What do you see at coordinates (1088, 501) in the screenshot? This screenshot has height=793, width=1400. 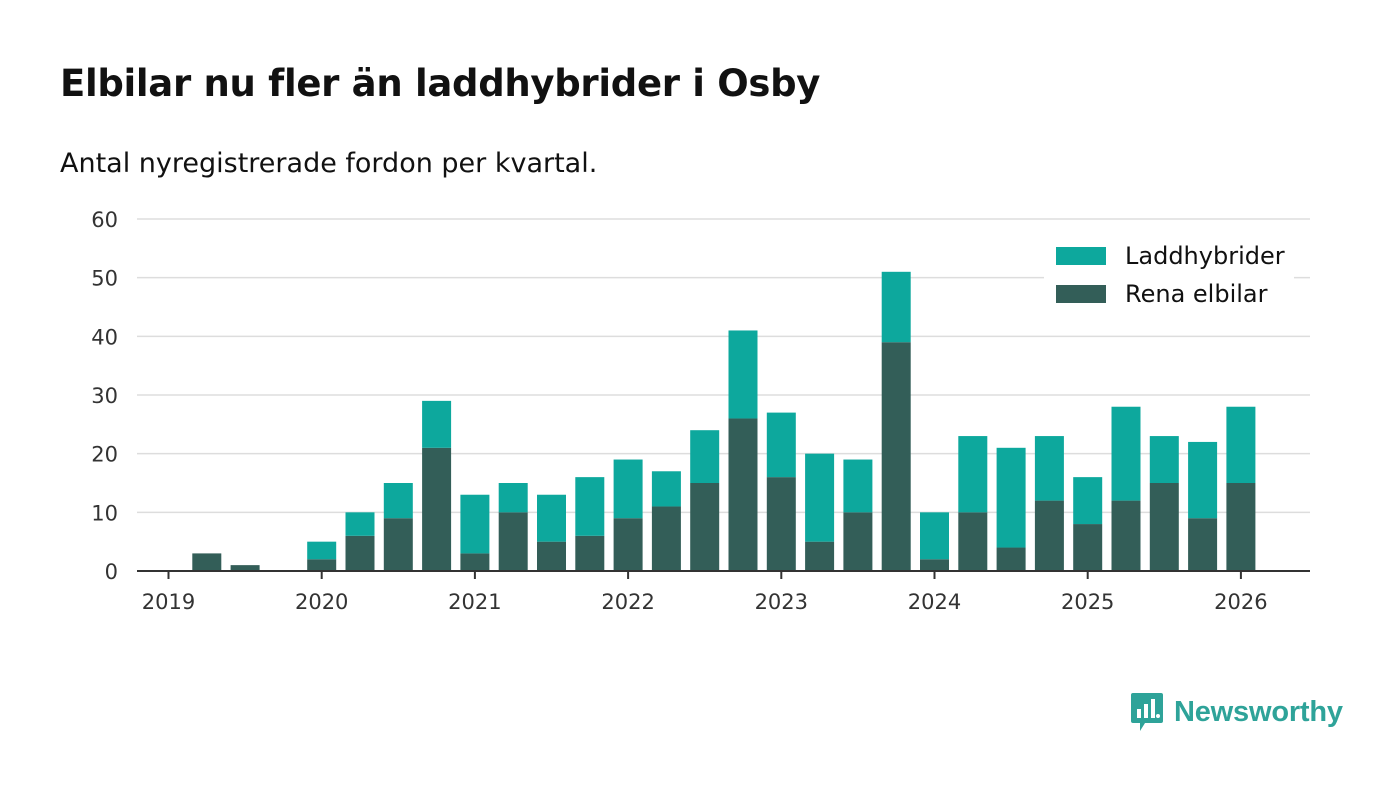 I see `bar-laddhybrider-2025-Q1` at bounding box center [1088, 501].